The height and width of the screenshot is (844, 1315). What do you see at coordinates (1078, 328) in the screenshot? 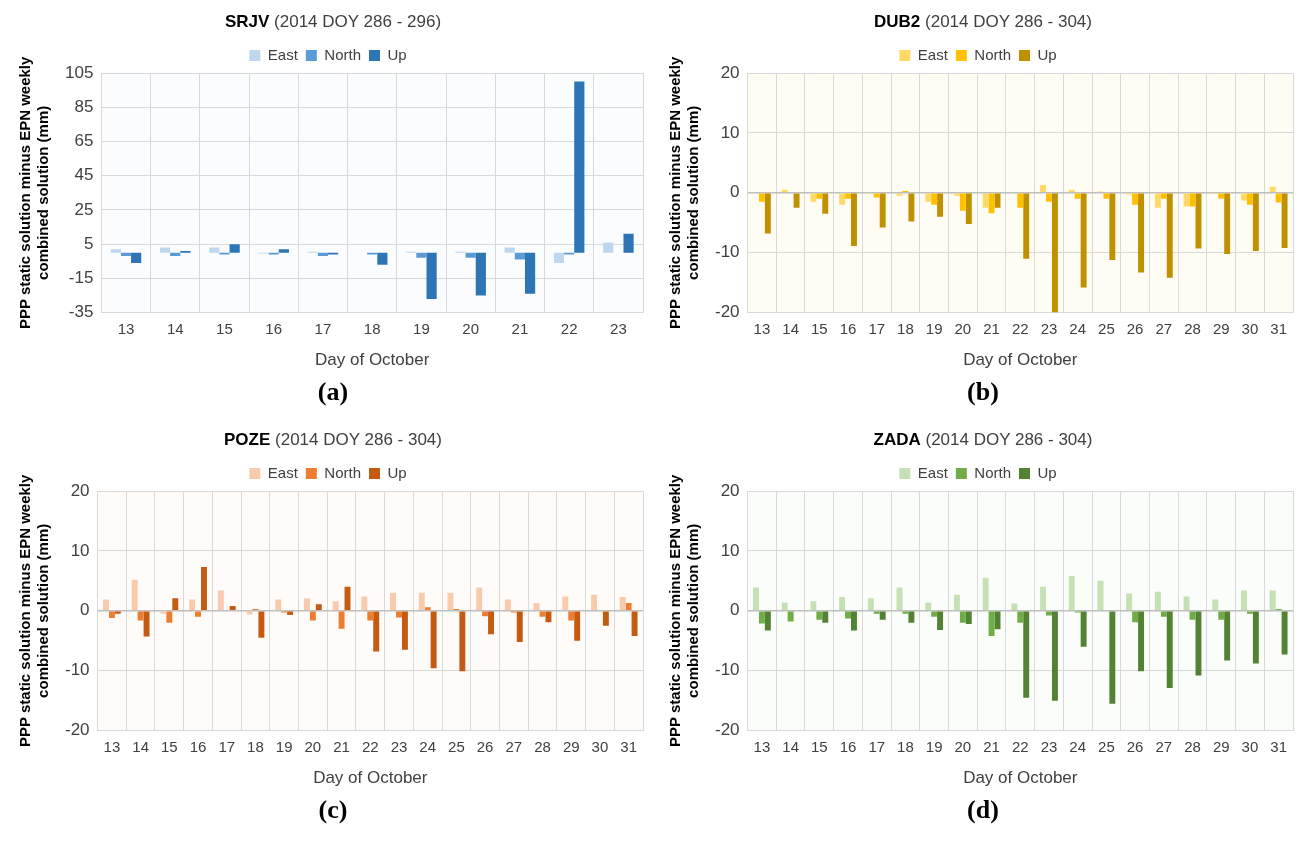
I see `x-tick-label: 24` at bounding box center [1078, 328].